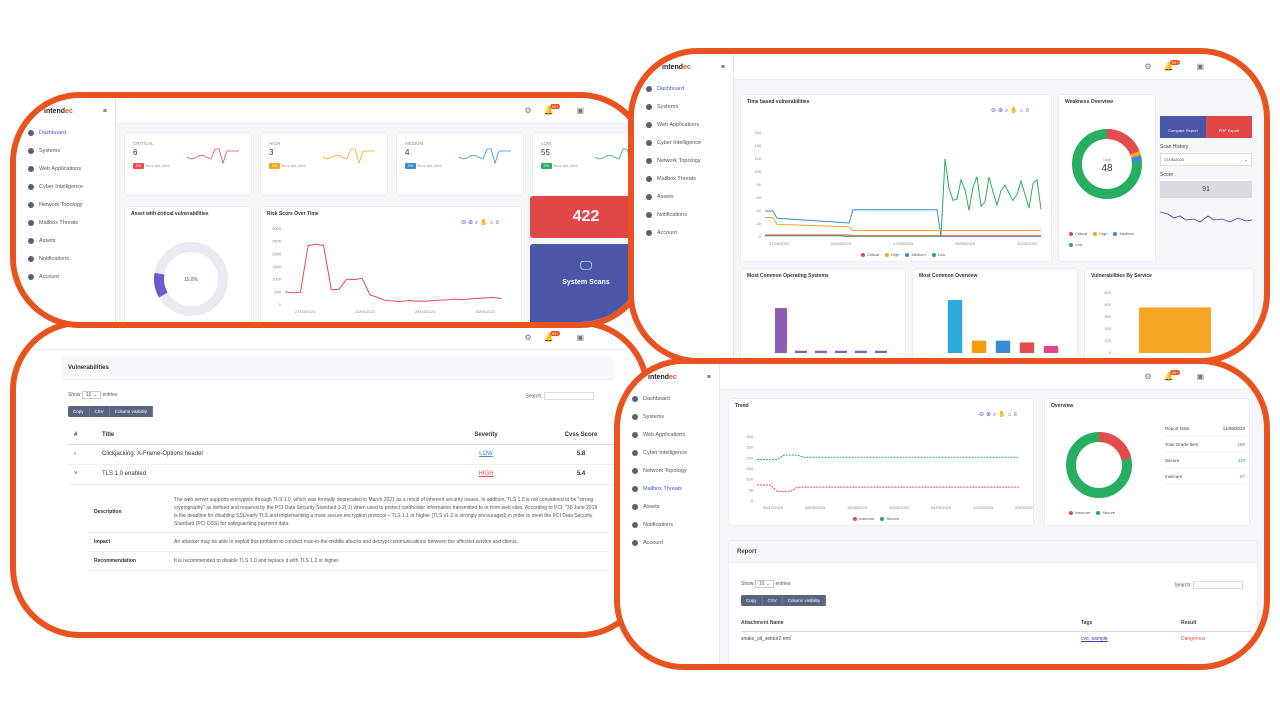 The height and width of the screenshot is (720, 1280). Describe the element at coordinates (1183, 127) in the screenshot. I see `compare-report-button: Compare Report` at that location.